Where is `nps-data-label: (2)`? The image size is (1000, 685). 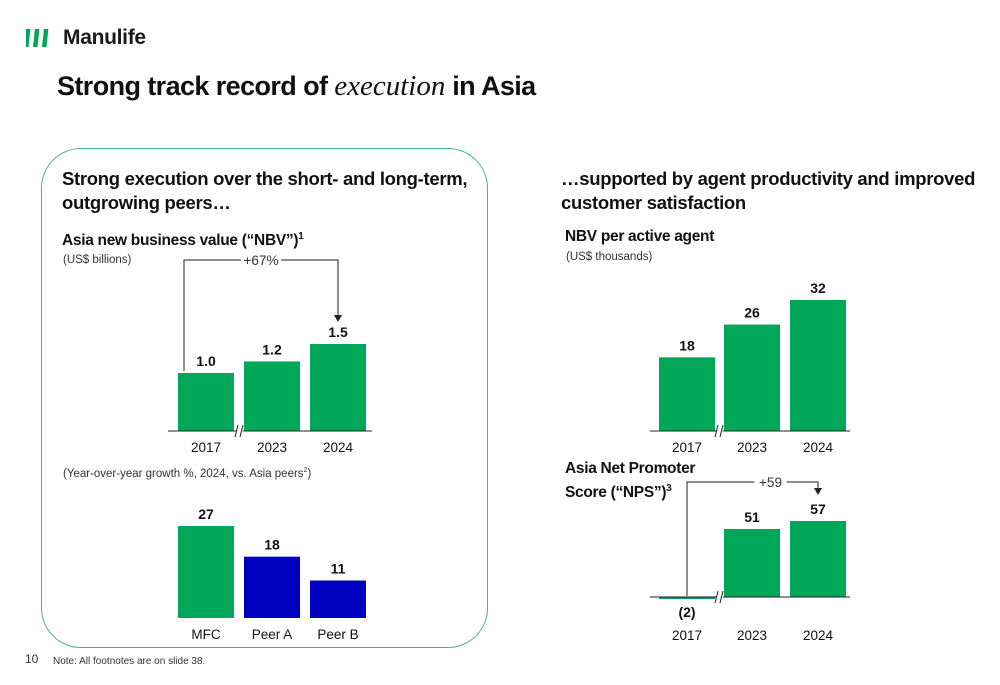
nps-data-label: (2) is located at coordinates (686, 612).